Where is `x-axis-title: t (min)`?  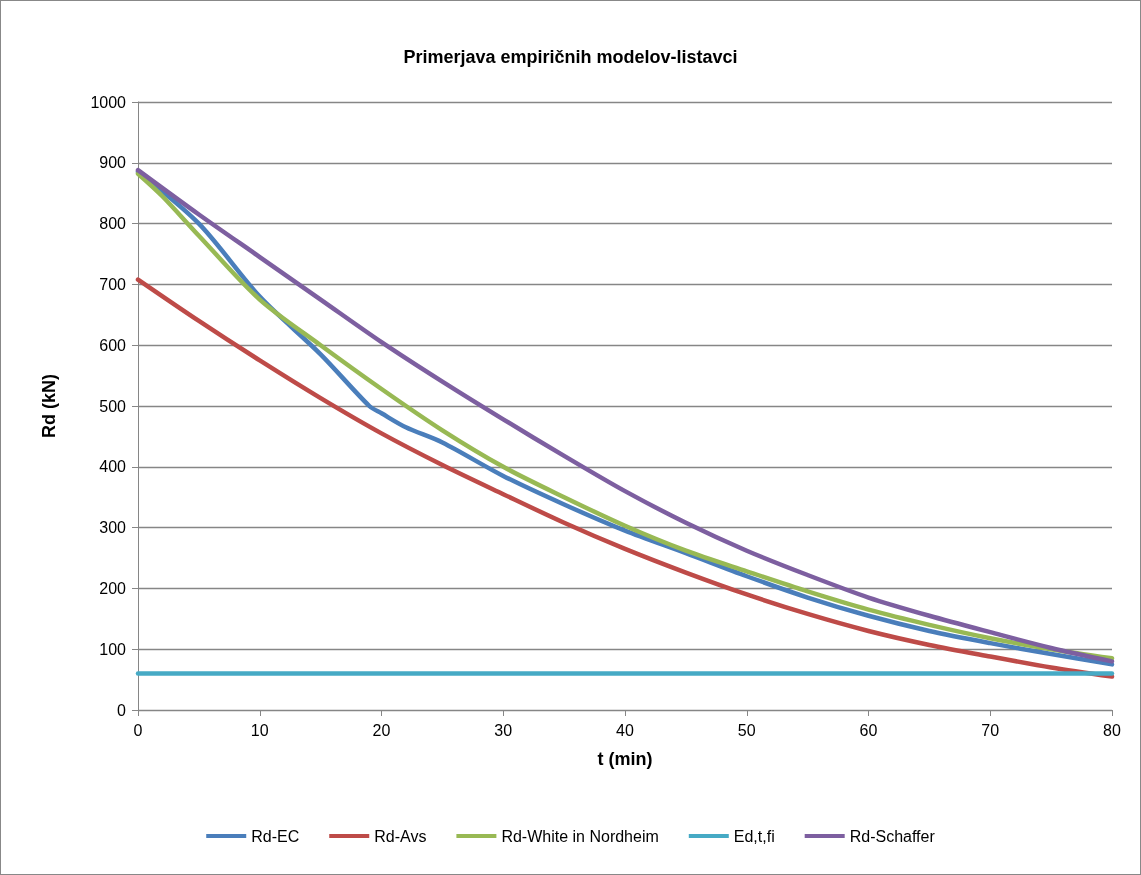
x-axis-title: t (min) is located at coordinates (625, 759).